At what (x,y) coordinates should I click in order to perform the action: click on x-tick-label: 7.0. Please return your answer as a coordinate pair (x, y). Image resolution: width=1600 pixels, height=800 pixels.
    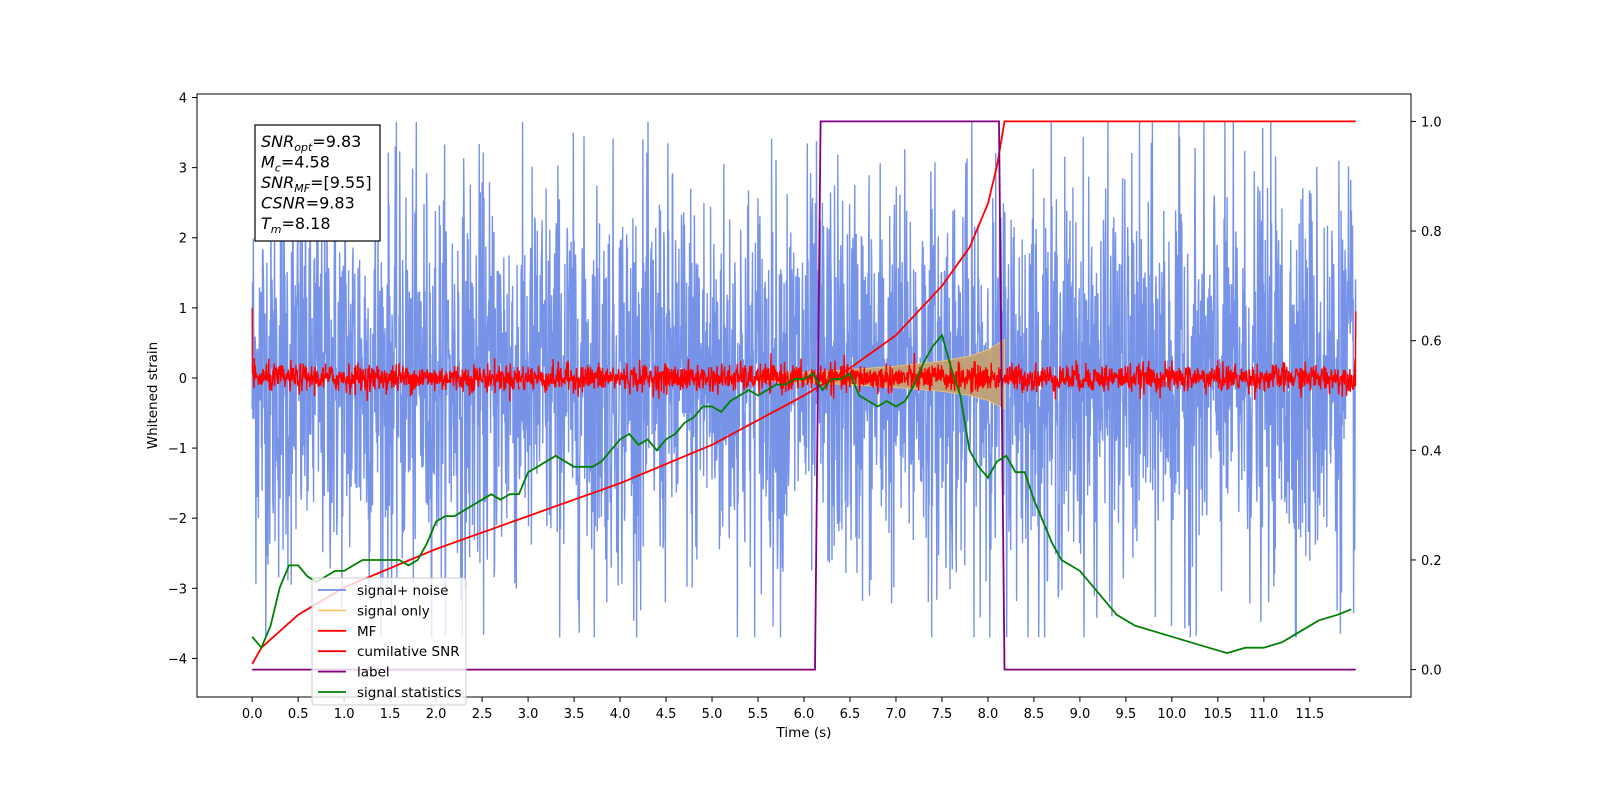
    Looking at the image, I should click on (896, 714).